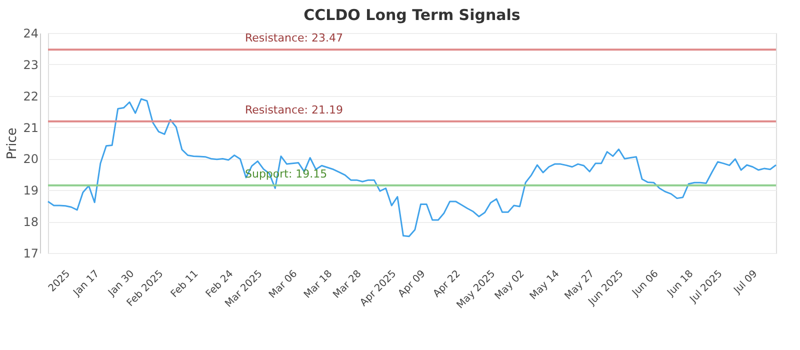 The height and width of the screenshot is (350, 800). Describe the element at coordinates (30, 65) in the screenshot. I see `y-tick-label: 23` at that location.